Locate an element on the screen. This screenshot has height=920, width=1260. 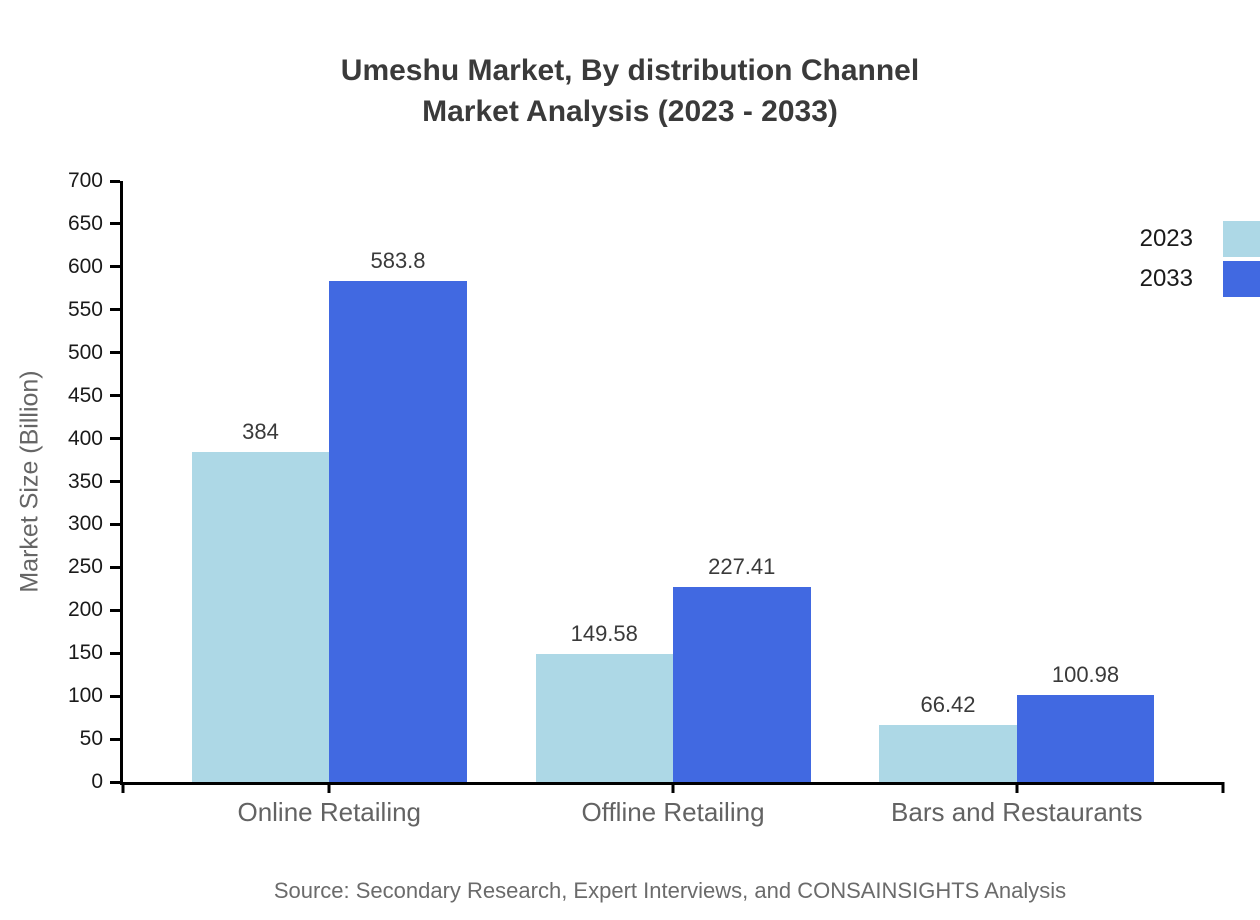
bar-slot: 66.42 is located at coordinates (948, 481).